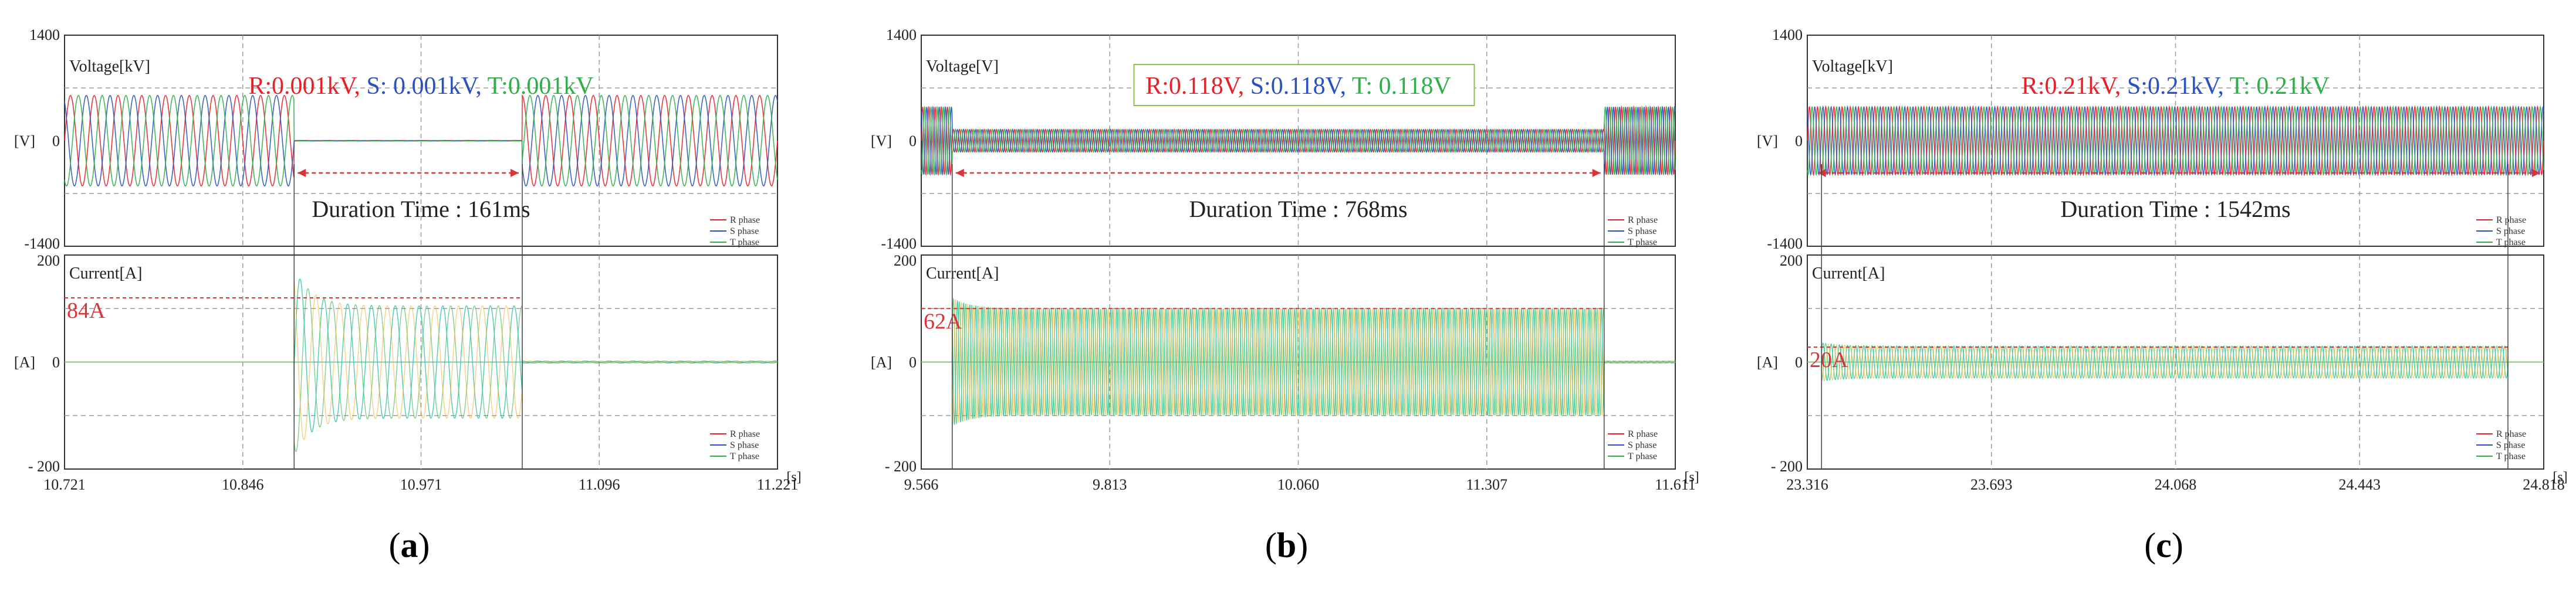 This screenshot has height=591, width=2576. What do you see at coordinates (962, 66) in the screenshot?
I see `voltage-title: Voltage[V]` at bounding box center [962, 66].